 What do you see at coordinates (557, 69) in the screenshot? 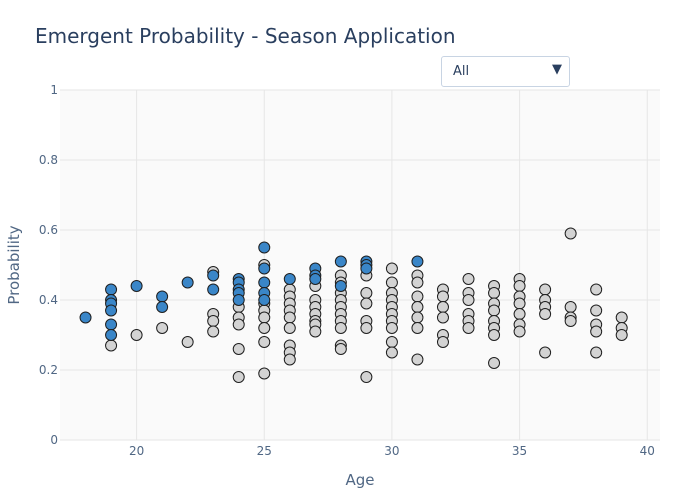
I see `triangle-down-icon: ▼` at bounding box center [557, 69].